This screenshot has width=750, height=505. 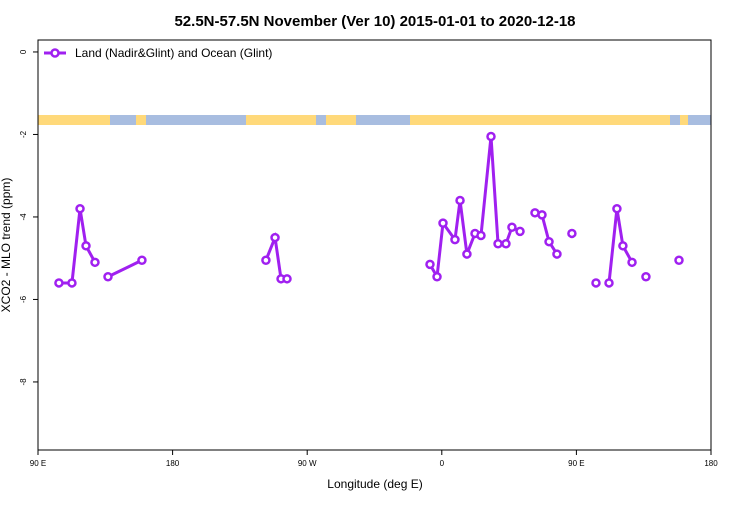 What do you see at coordinates (374, 484) in the screenshot?
I see `x-axis-label: Longitude (deg E)` at bounding box center [374, 484].